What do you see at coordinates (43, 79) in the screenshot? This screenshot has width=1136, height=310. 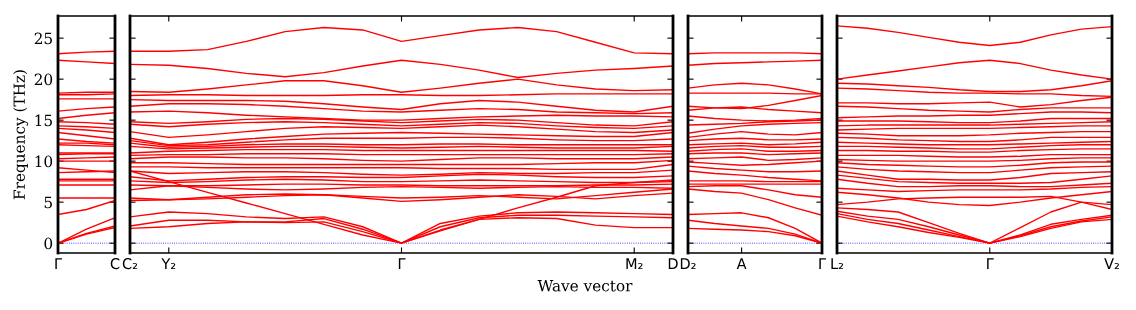 I see `y-tick-label: 20` at bounding box center [43, 79].